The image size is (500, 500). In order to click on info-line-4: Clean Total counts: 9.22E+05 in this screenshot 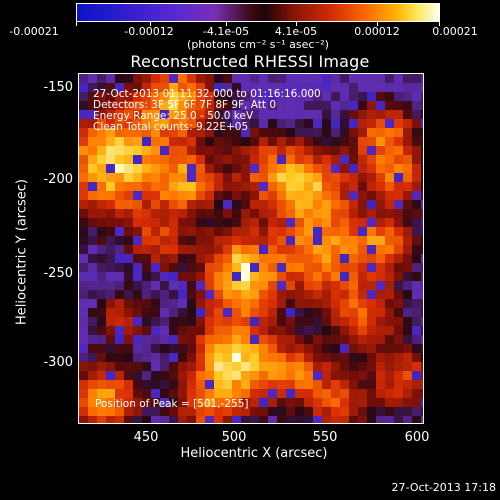, I will do `click(171, 127)`.